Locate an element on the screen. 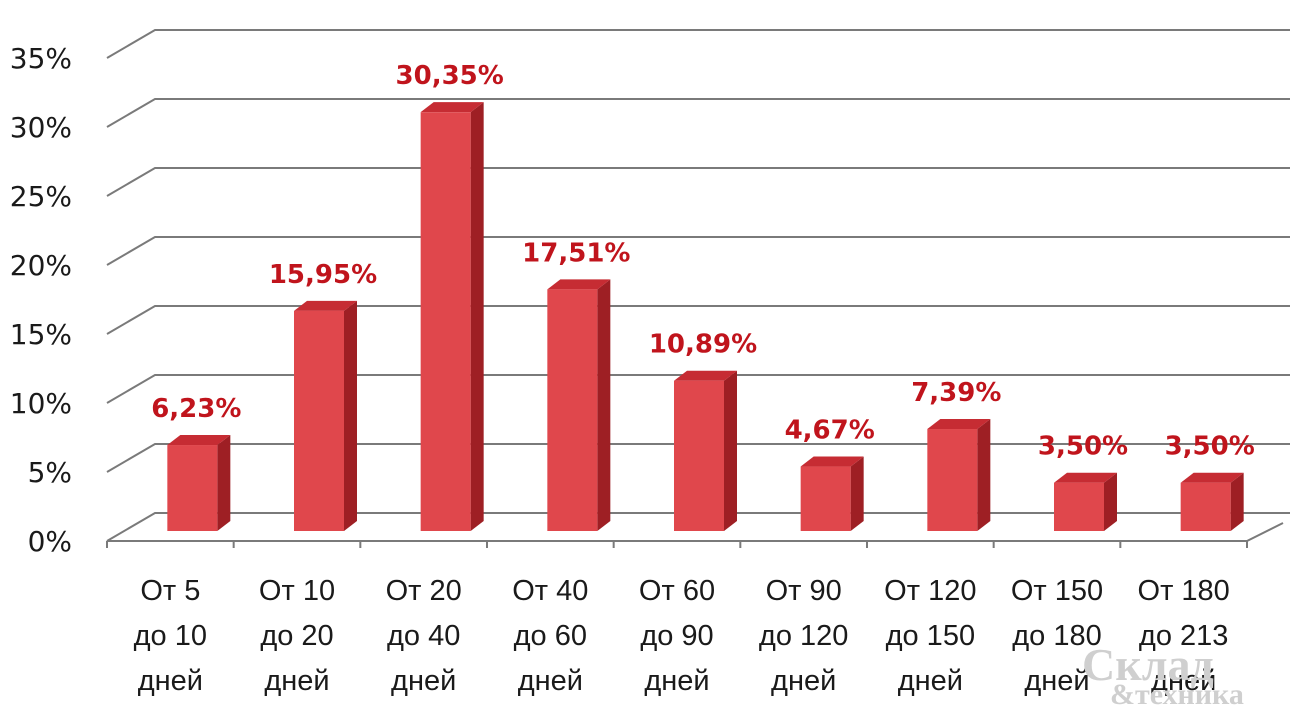  x-category-label: до 10 is located at coordinates (170, 636).